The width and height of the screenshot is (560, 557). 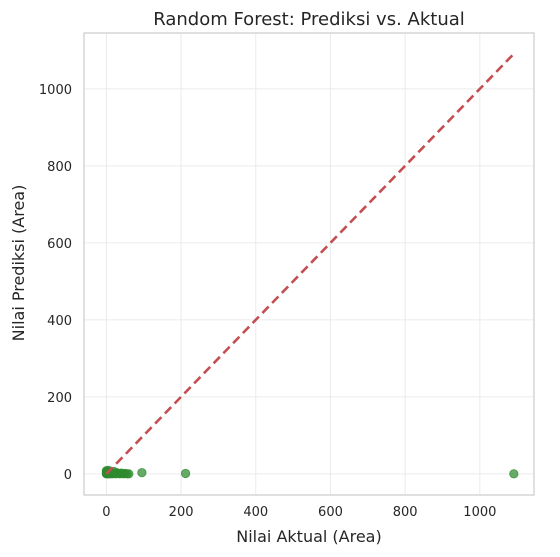 What do you see at coordinates (255, 512) in the screenshot?
I see `x-tick-label: 400` at bounding box center [255, 512].